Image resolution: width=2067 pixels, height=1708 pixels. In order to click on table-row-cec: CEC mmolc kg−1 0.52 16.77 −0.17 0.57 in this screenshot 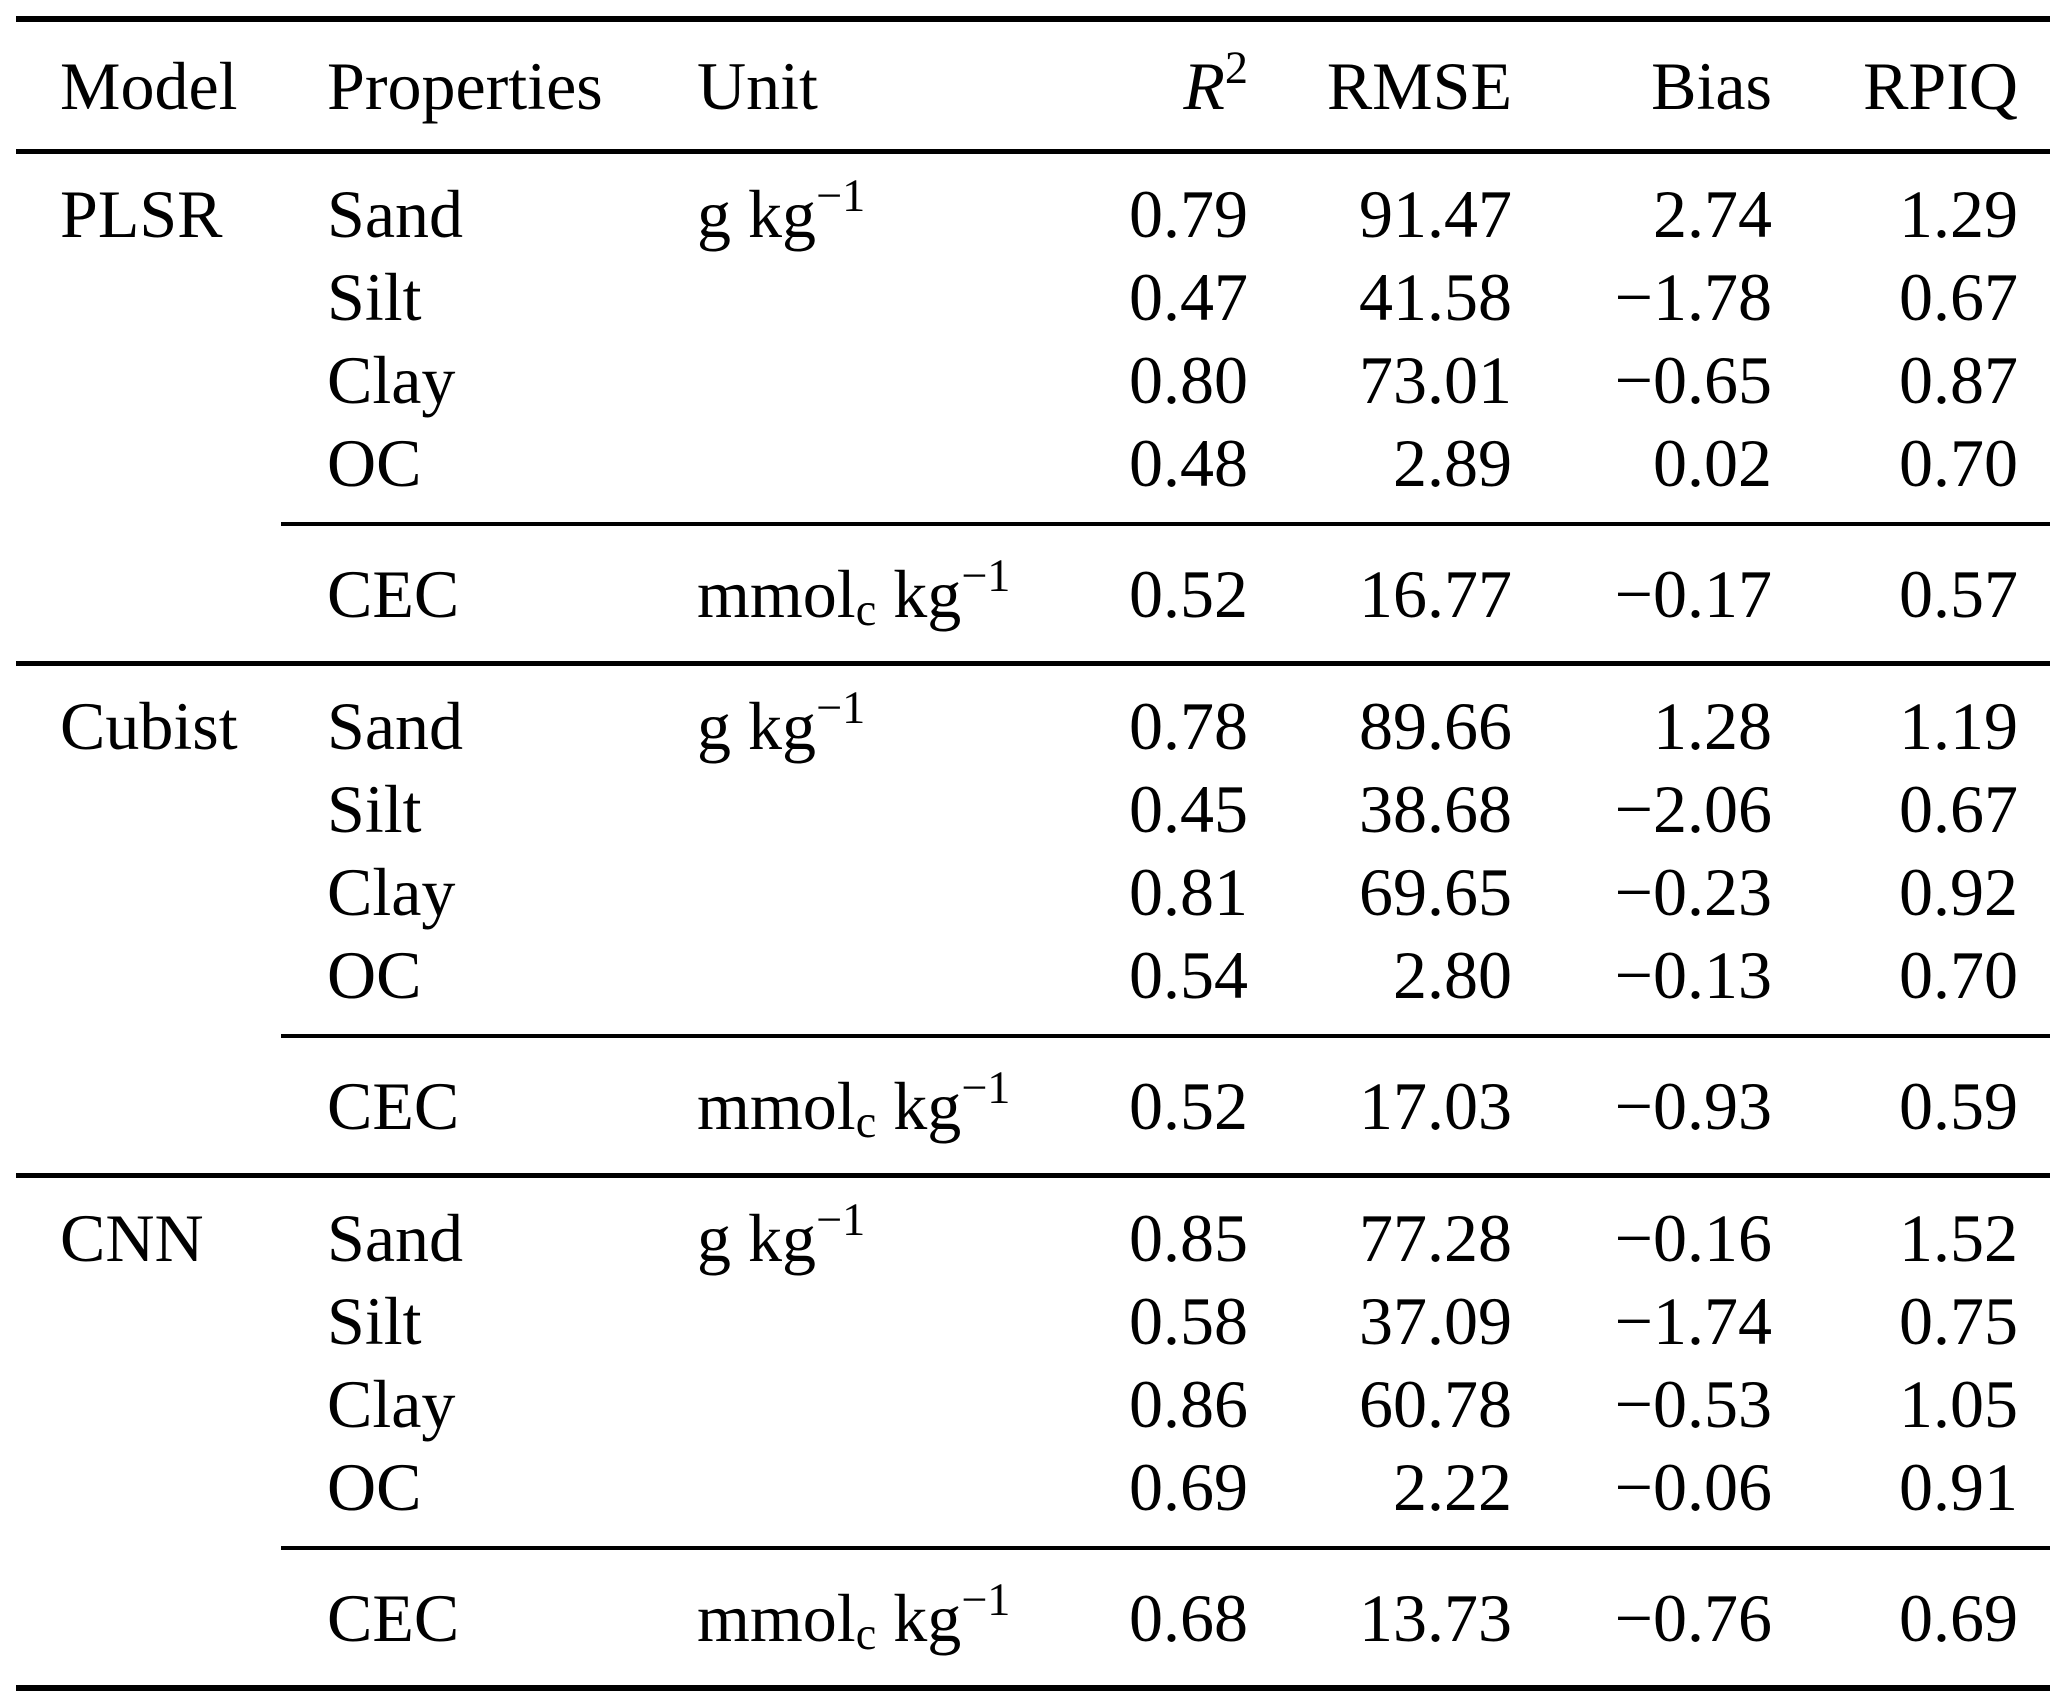, I will do `click(1033, 593)`.